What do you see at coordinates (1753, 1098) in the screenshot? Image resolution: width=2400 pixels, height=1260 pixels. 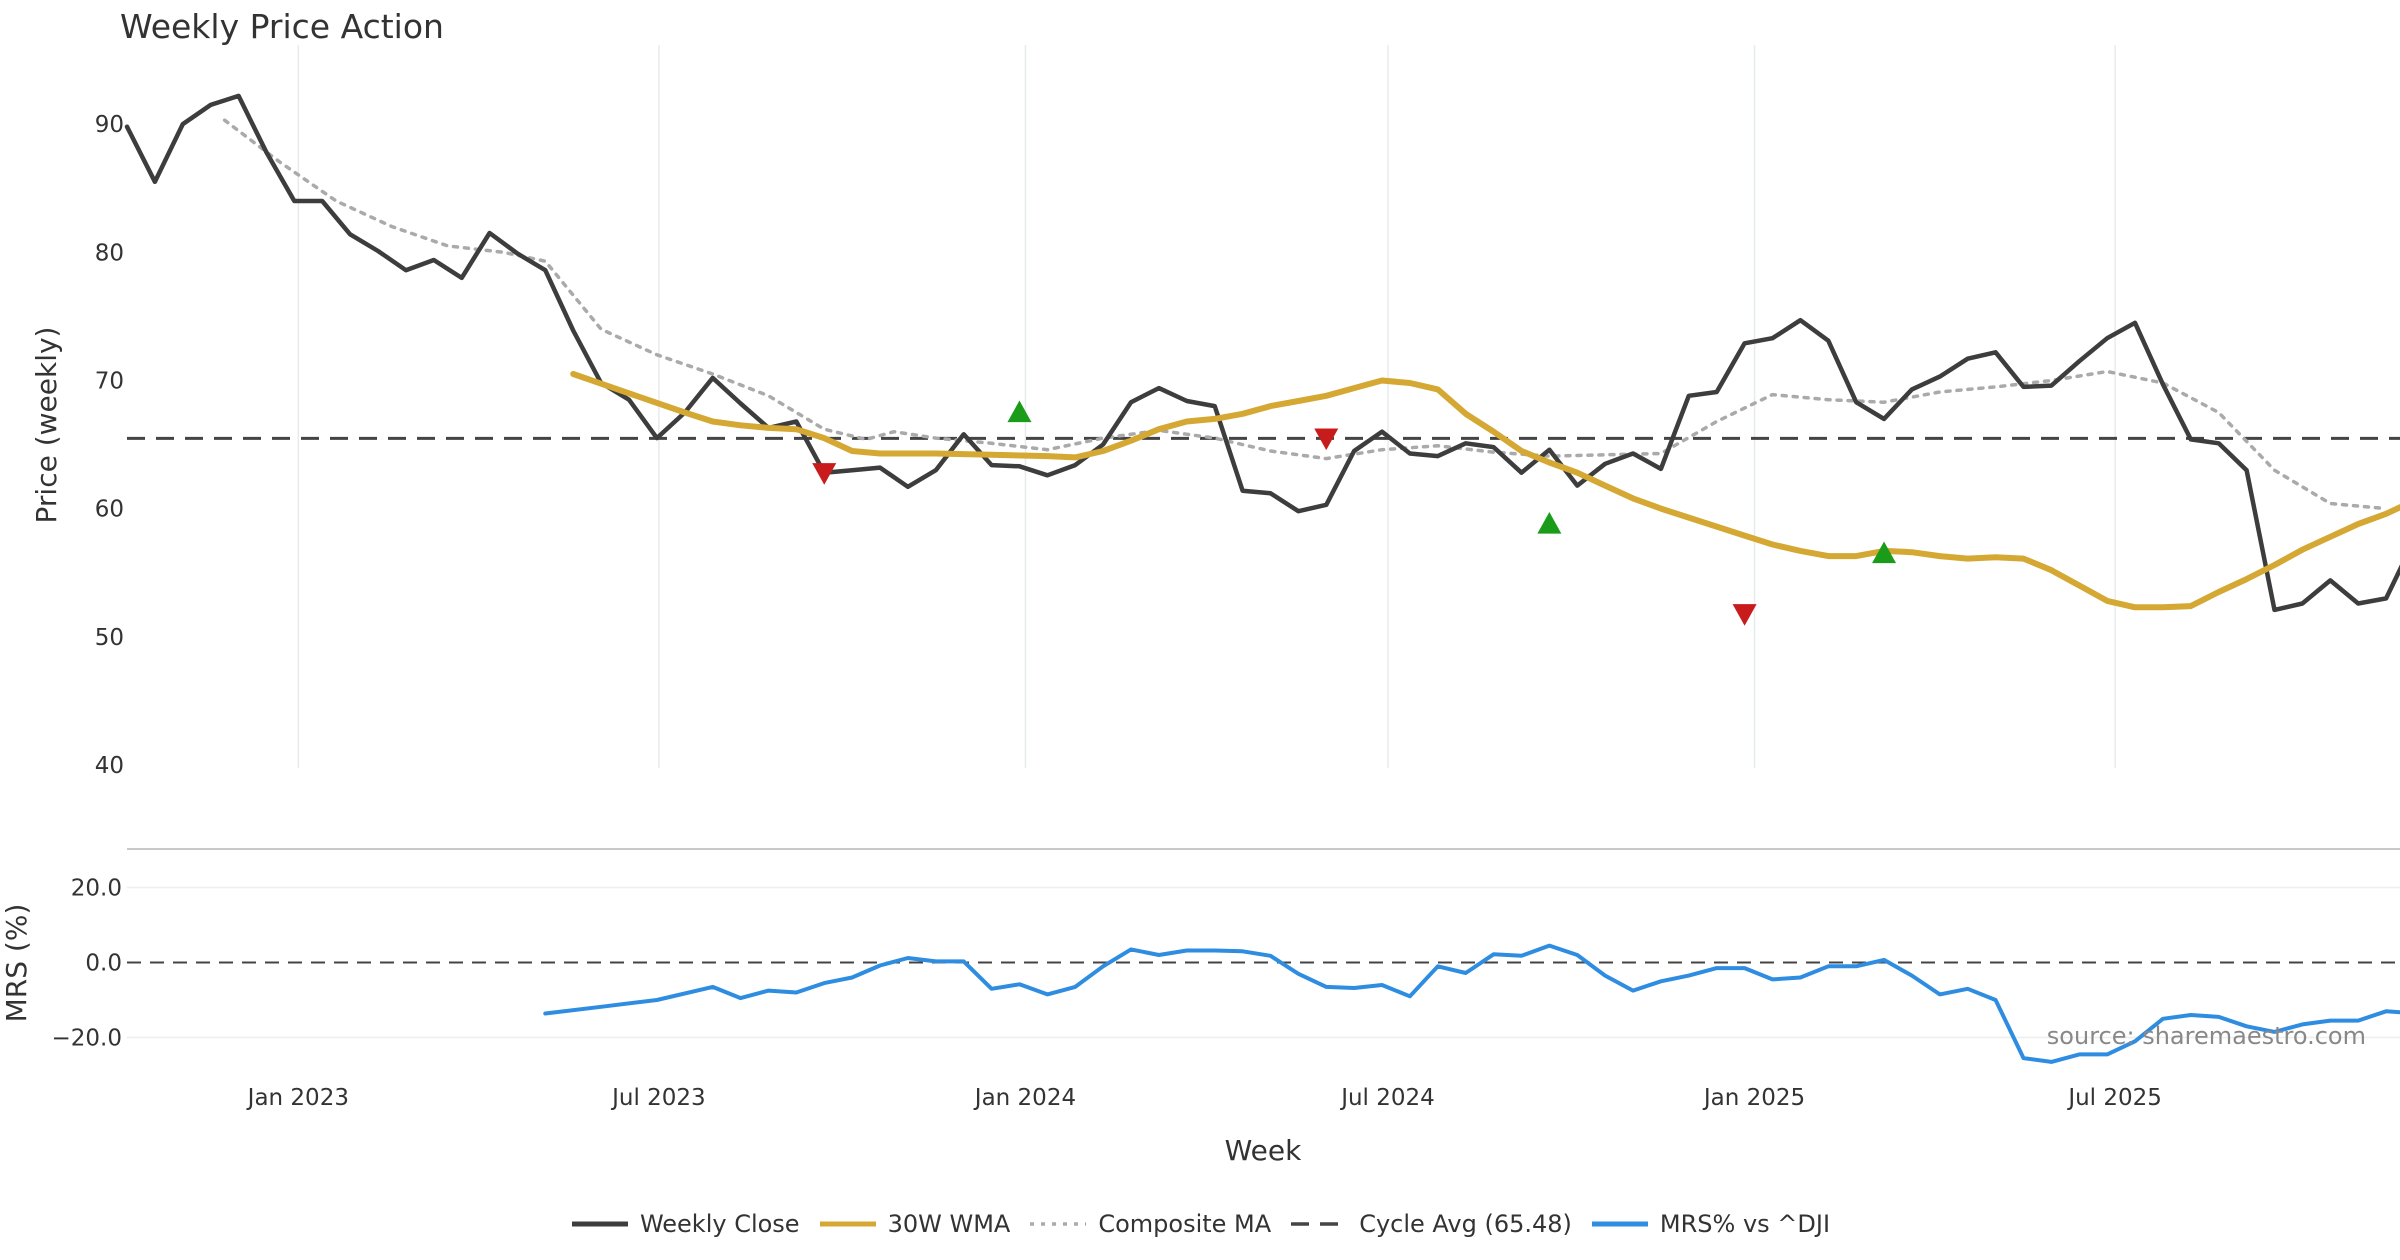 I see `x-tick-label: Jan 2025` at bounding box center [1753, 1098].